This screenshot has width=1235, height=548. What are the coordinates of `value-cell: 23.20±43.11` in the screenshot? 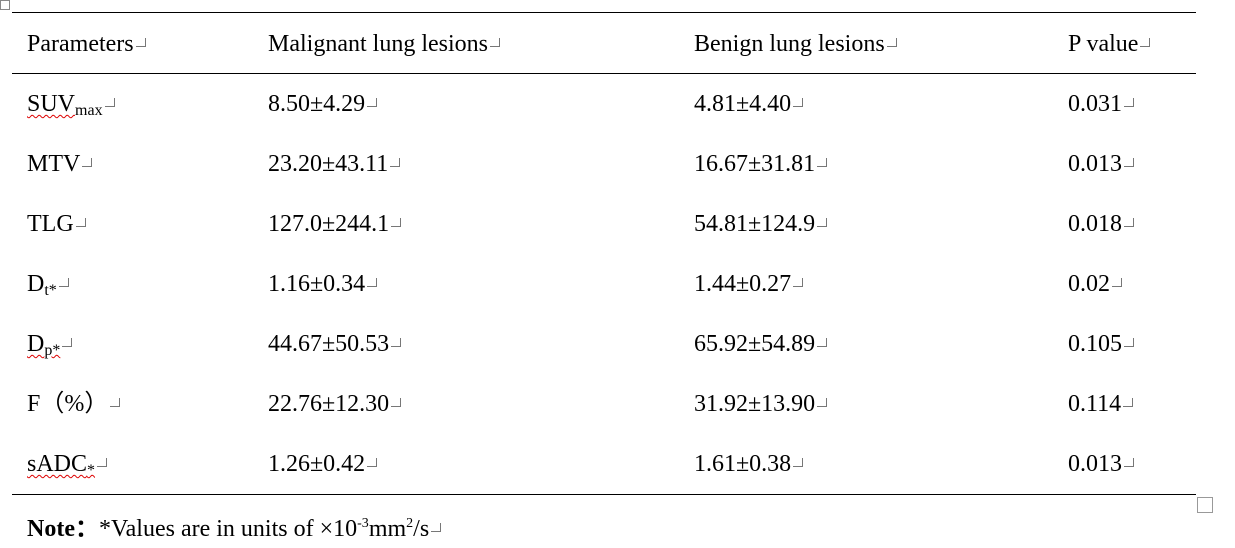 It's located at (334, 164).